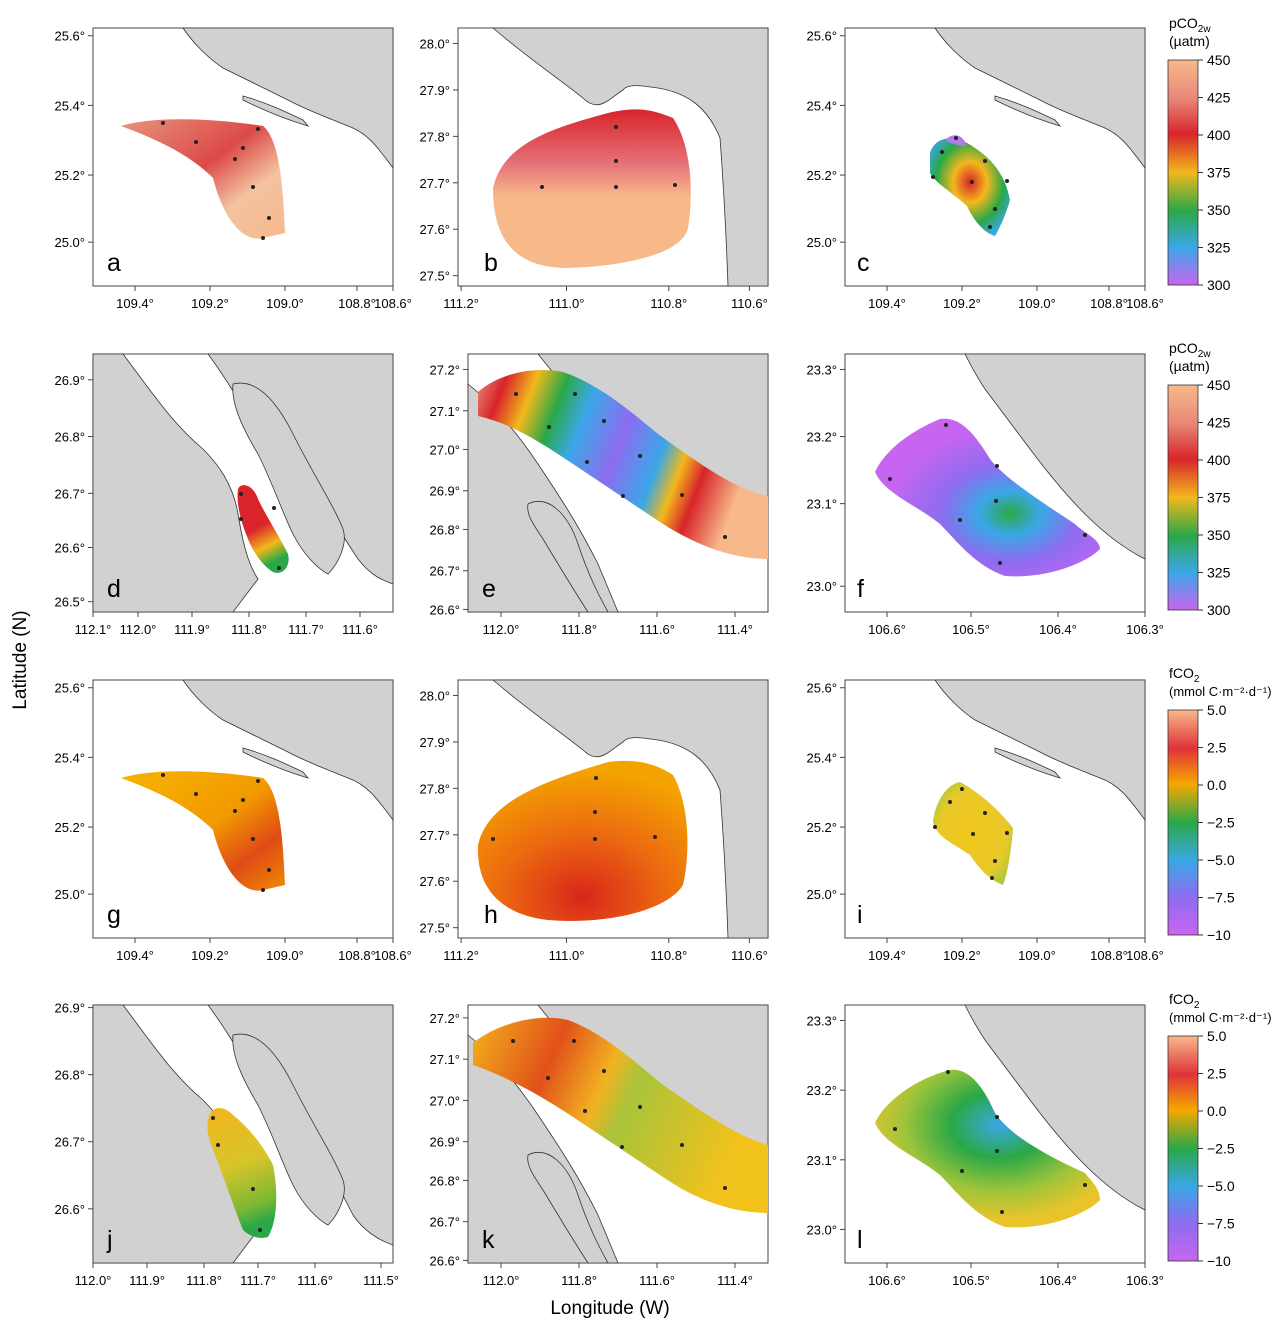 This screenshot has width=1280, height=1331. What do you see at coordinates (1219, 800) in the screenshot?
I see `colorbar-3: fCO2 (mmol C·m⁻²·d⁻¹)` at bounding box center [1219, 800].